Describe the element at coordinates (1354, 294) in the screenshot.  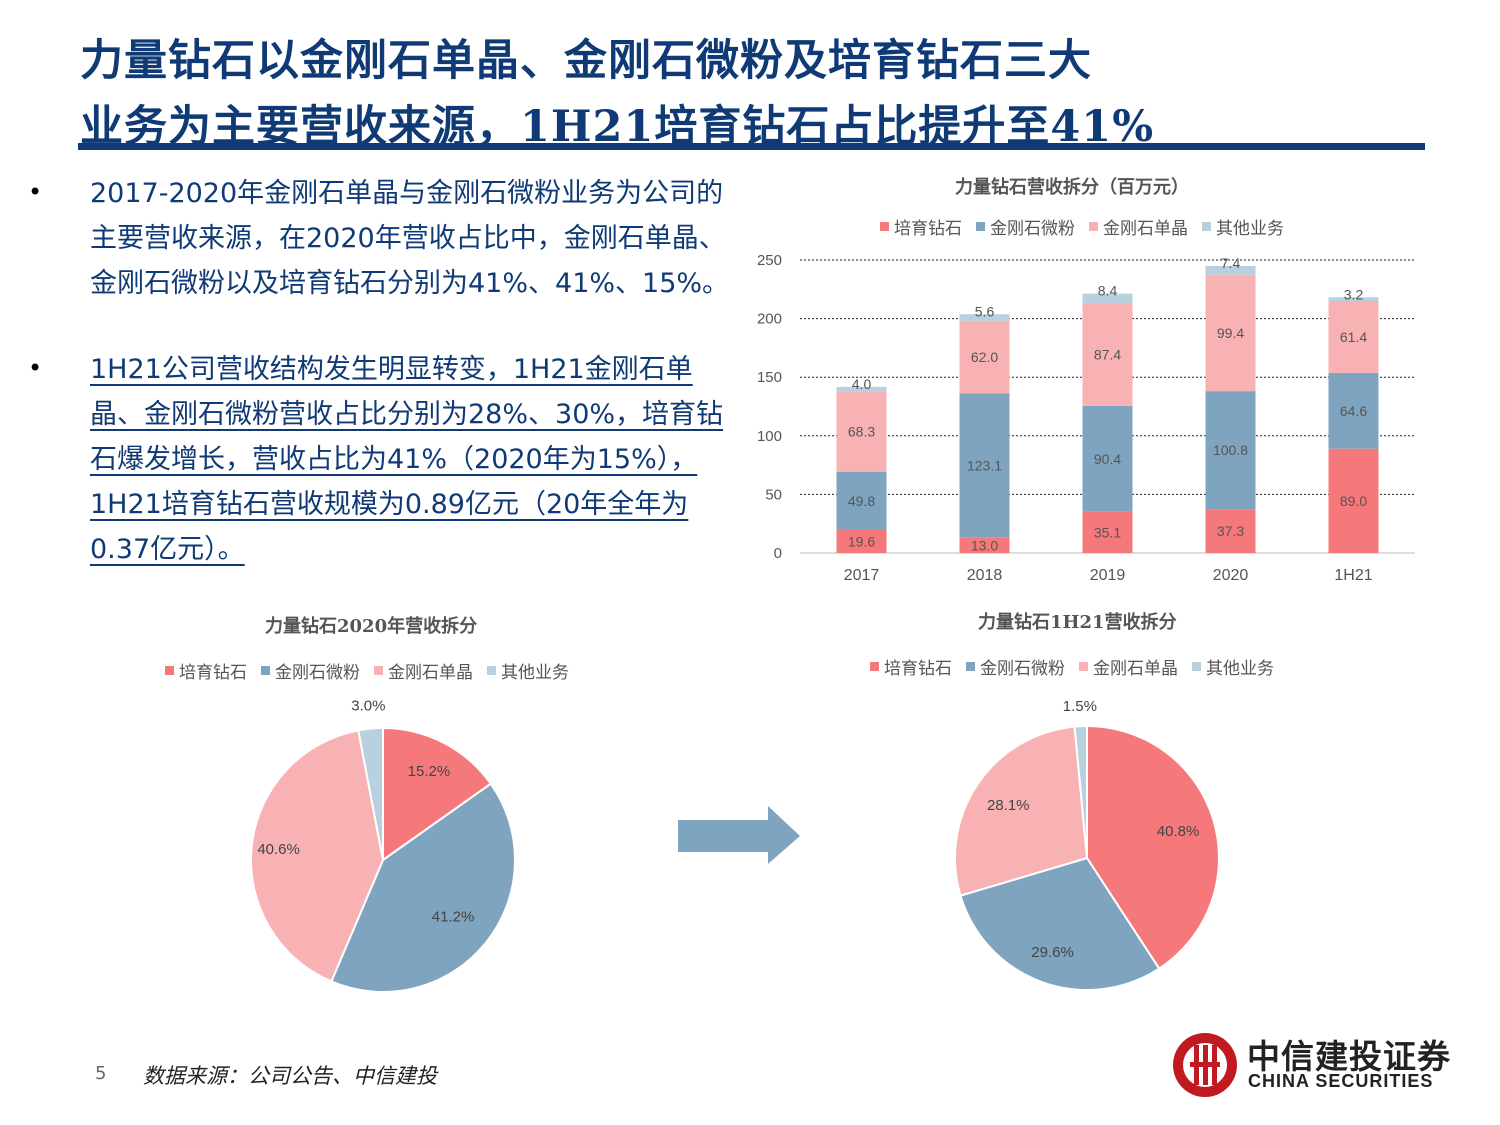
I see `bar-value-label: 3.2` at that location.